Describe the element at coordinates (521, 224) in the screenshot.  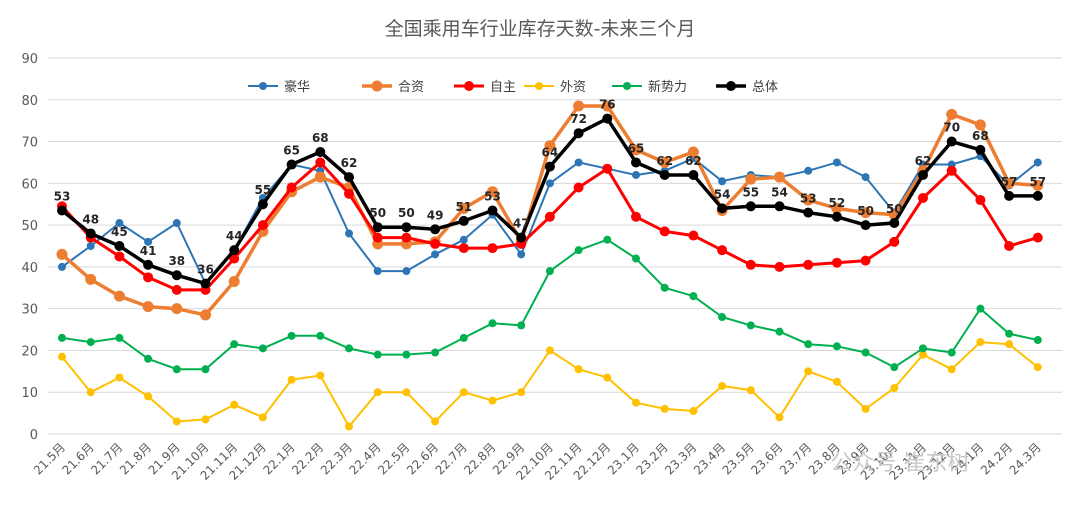
I see `data-label: 47` at that location.